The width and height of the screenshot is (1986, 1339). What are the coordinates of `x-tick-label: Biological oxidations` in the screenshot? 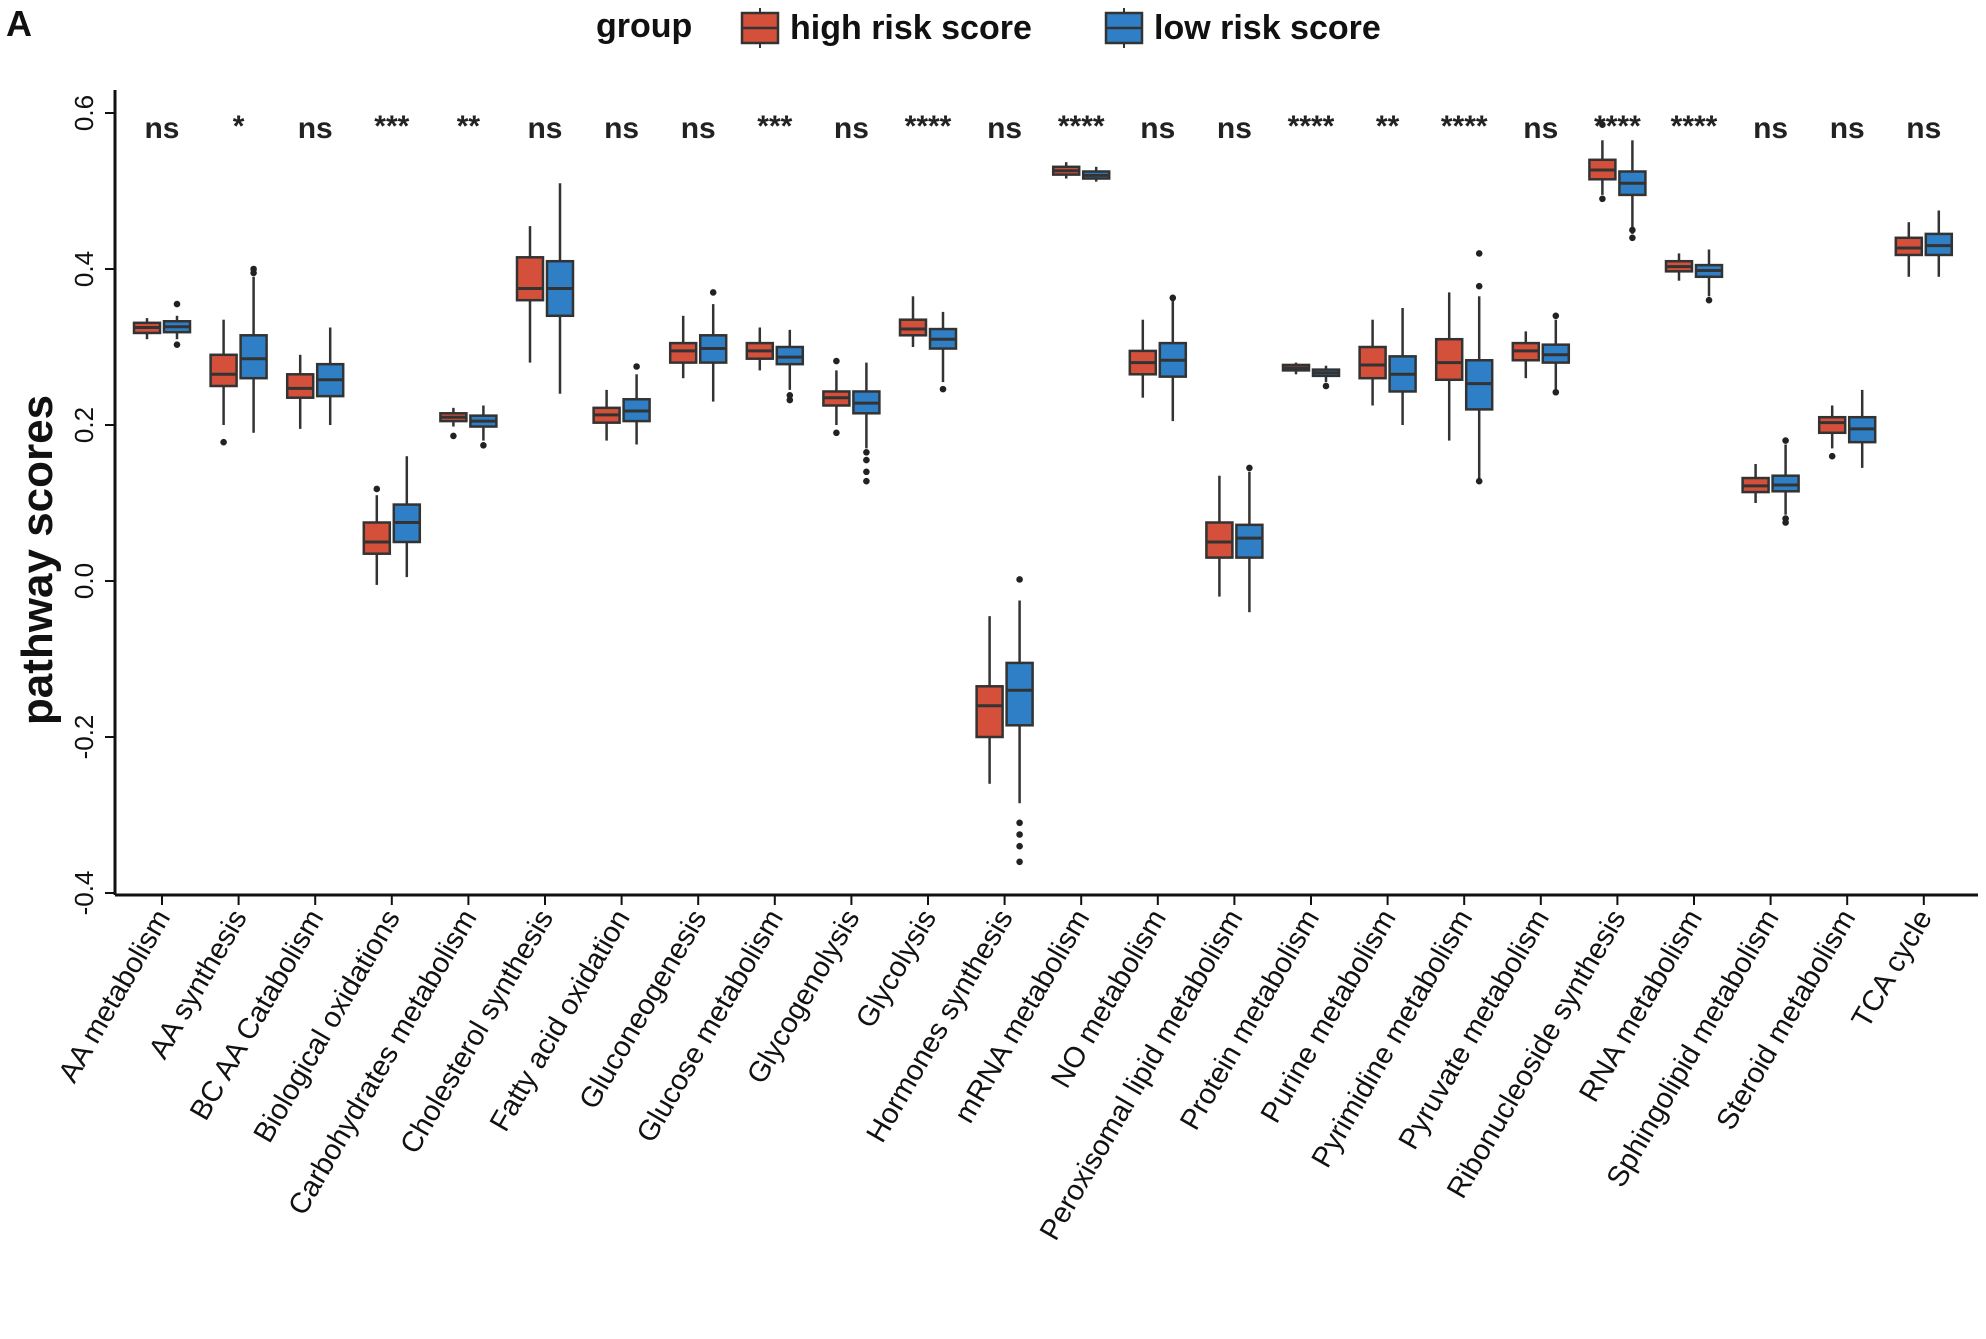 It's located at (327, 1027).